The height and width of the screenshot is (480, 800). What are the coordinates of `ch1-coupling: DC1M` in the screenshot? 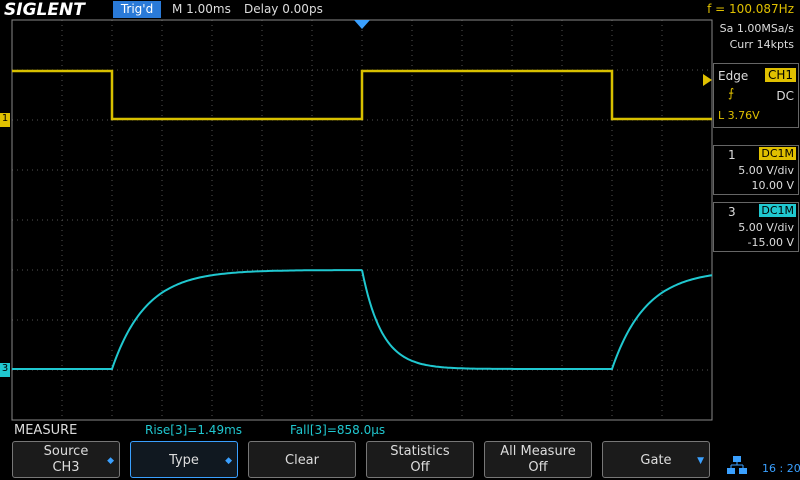 It's located at (777, 153).